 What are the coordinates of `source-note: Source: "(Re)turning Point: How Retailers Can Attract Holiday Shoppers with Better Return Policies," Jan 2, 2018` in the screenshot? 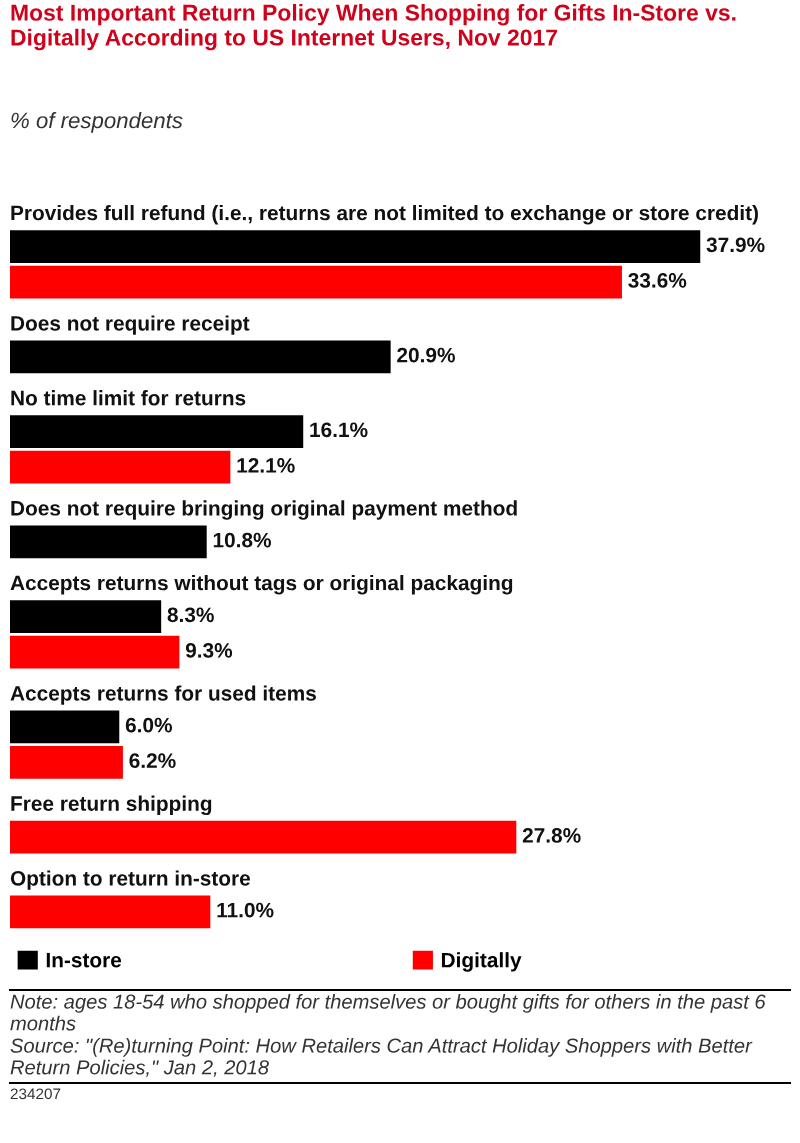 It's located at (381, 1057).